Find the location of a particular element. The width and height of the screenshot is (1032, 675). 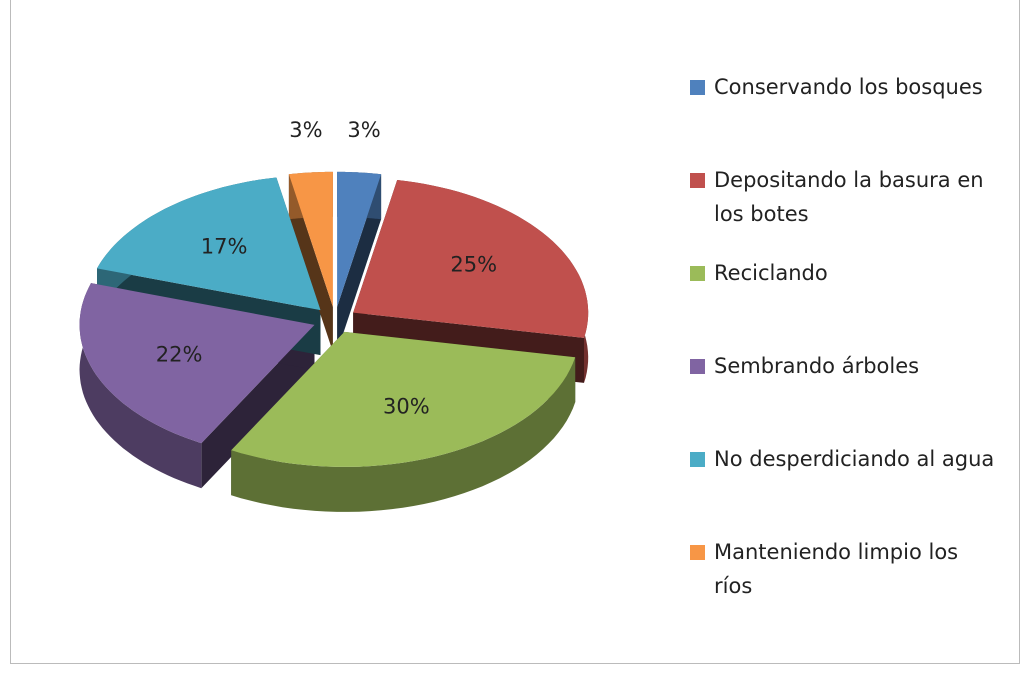

data-label: 30% is located at coordinates (406, 407).